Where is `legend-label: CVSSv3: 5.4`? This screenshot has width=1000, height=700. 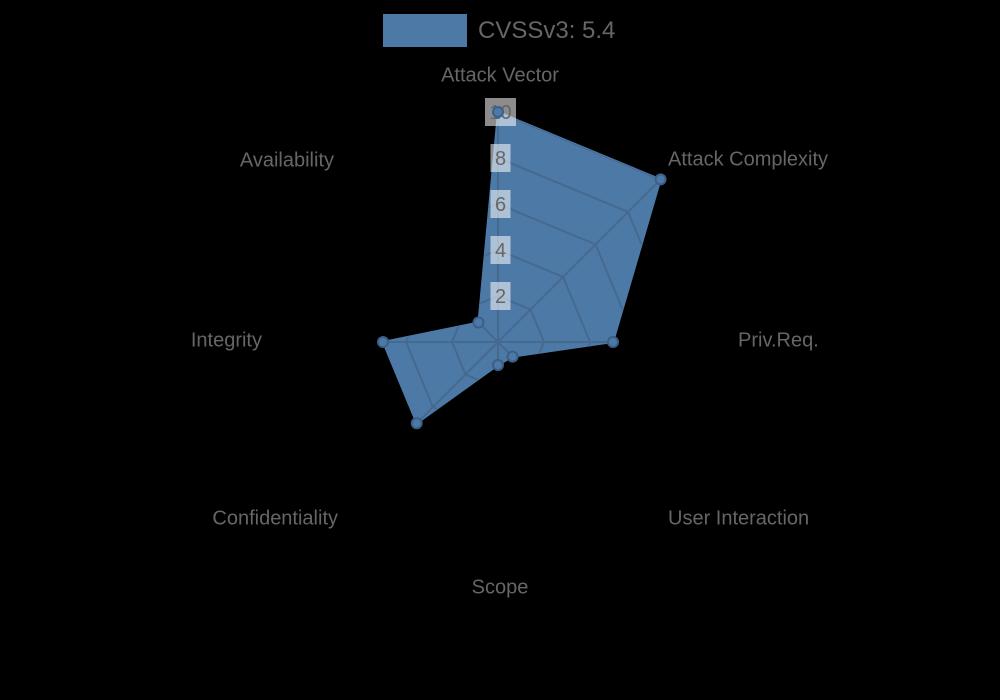
legend-label: CVSSv3: 5.4 is located at coordinates (547, 30).